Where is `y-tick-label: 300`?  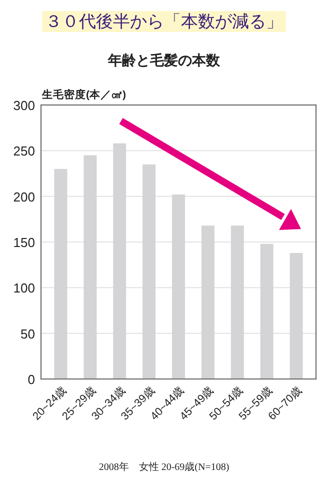 y-tick-label: 300 is located at coordinates (24, 105).